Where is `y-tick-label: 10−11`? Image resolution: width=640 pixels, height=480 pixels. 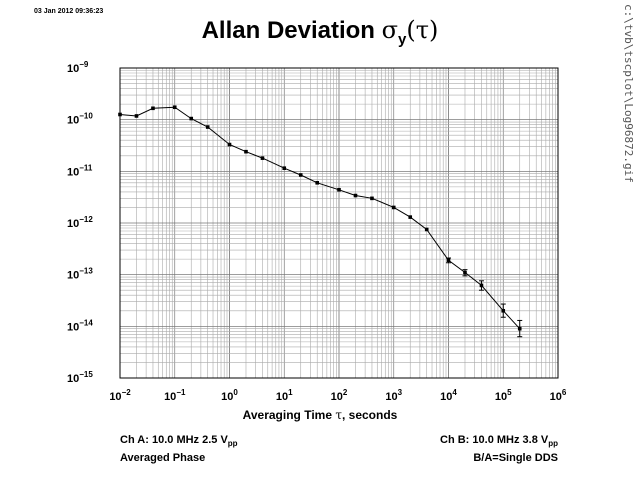 y-tick-label: 10−11 is located at coordinates (80, 170).